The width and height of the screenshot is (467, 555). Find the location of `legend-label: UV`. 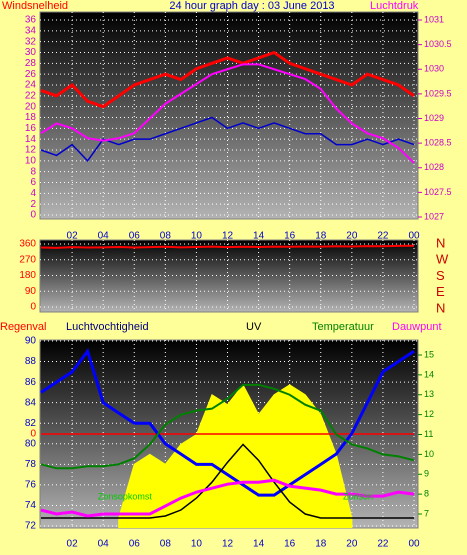

legend-label: UV is located at coordinates (254, 327).